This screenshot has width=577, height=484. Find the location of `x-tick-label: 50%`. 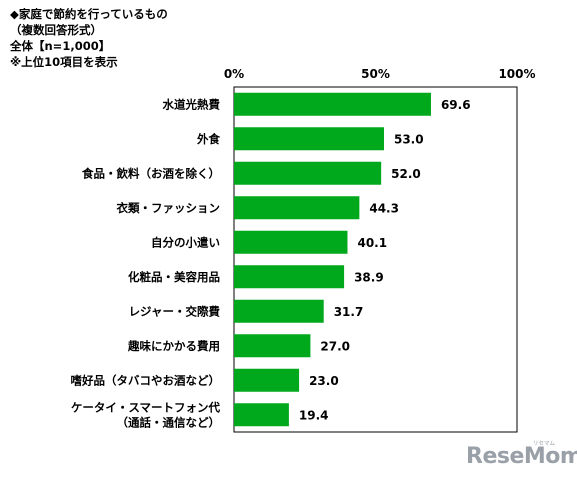

x-tick-label: 50% is located at coordinates (375, 74).